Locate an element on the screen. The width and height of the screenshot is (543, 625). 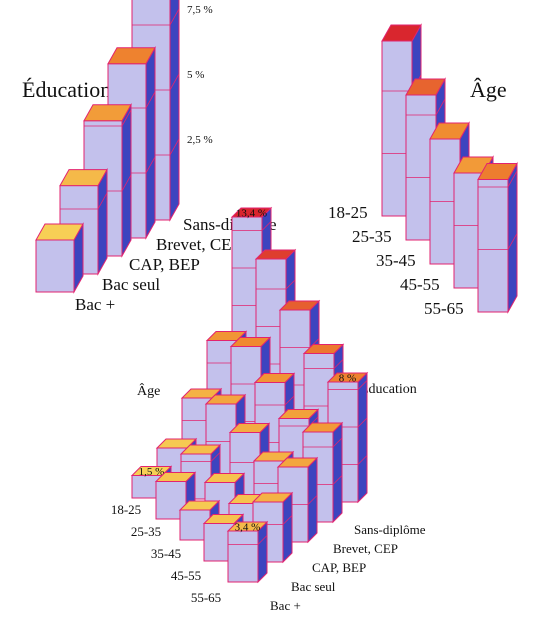
grid-col-label: Sans-diplôme is located at coordinates (390, 529).